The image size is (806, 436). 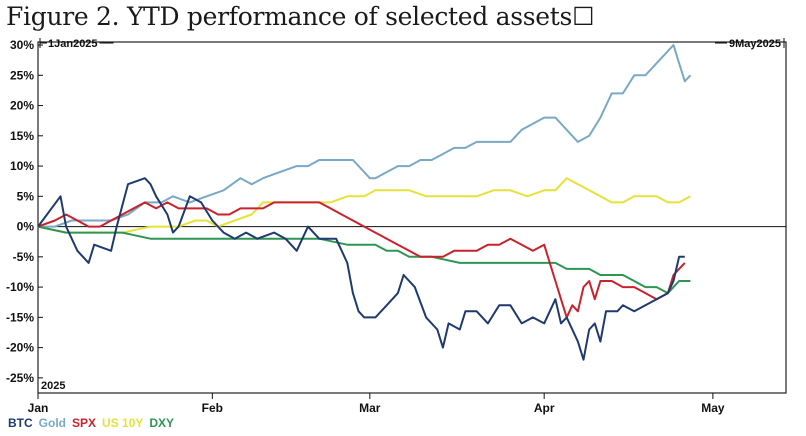 I want to click on x-axis: Jan Feb Mar Apr May, so click(x=376, y=404).